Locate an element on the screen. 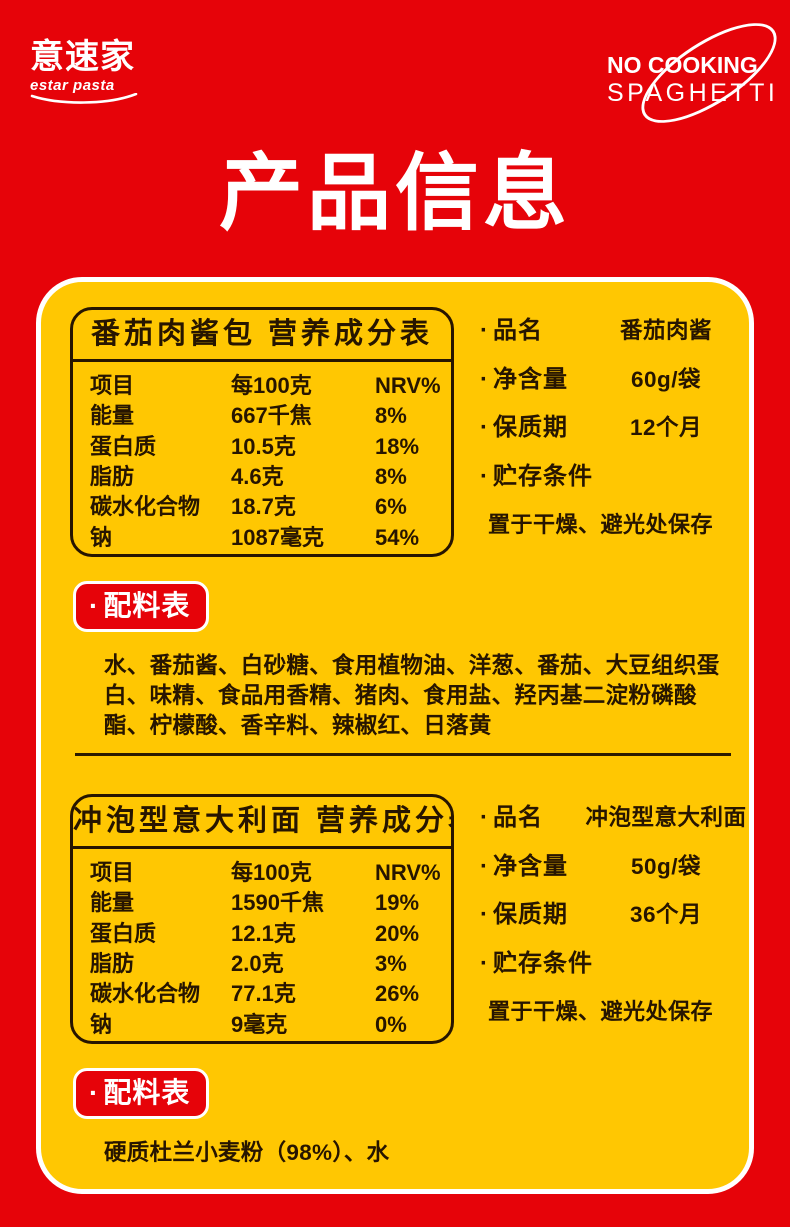  nutrient-name: 脂肪 is located at coordinates (112, 476).